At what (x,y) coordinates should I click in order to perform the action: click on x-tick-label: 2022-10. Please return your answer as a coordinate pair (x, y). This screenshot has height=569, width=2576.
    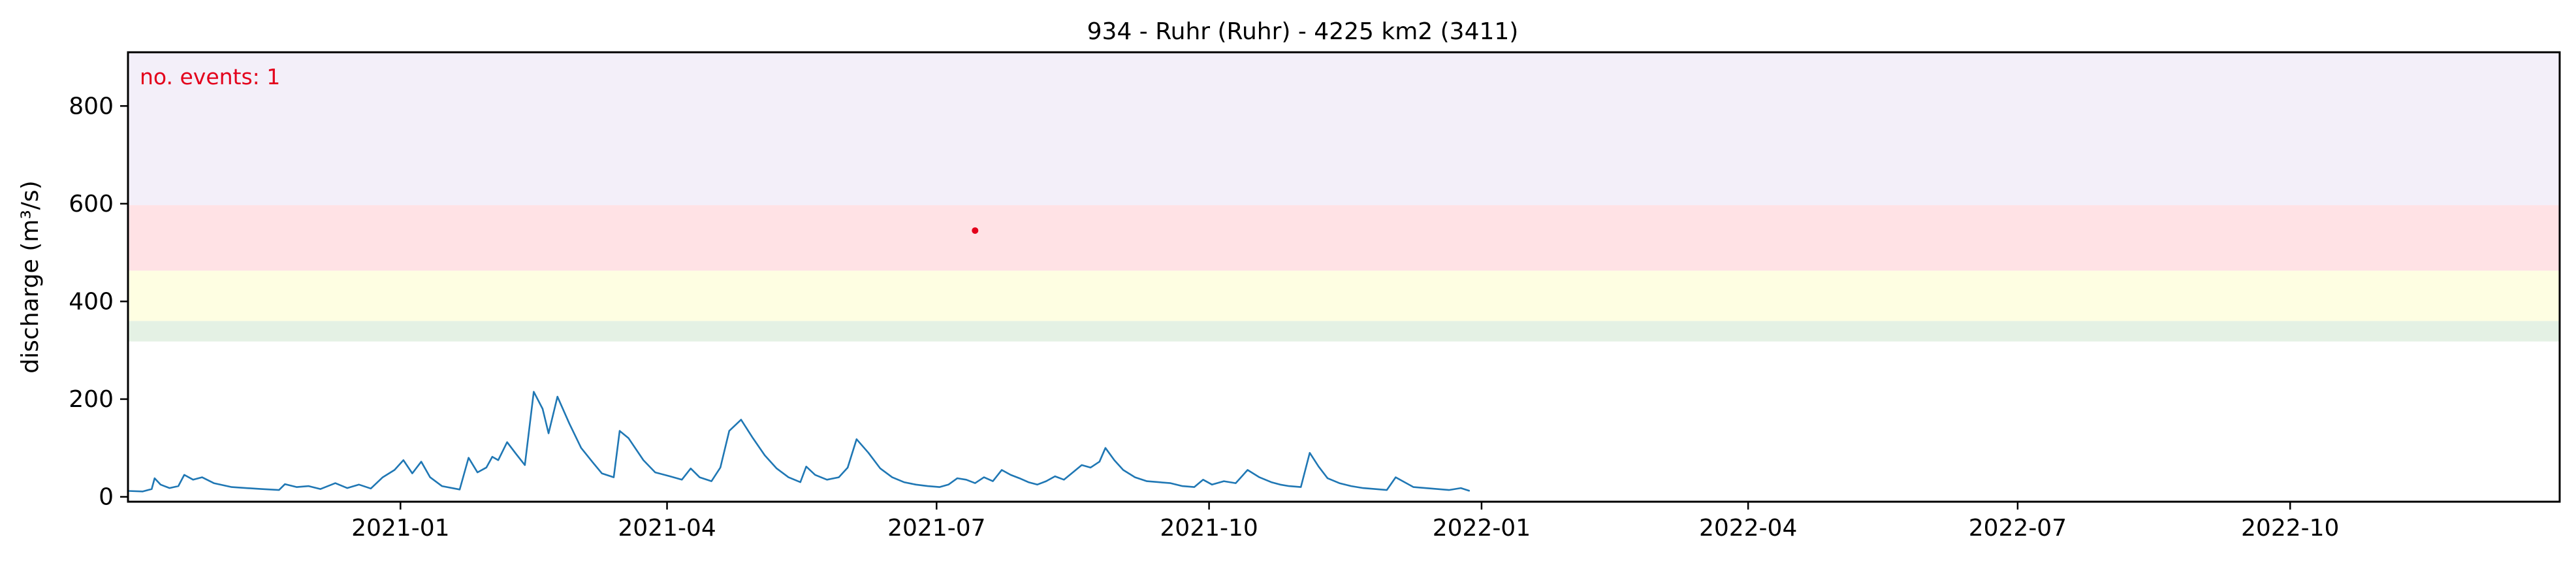
    Looking at the image, I should click on (2290, 528).